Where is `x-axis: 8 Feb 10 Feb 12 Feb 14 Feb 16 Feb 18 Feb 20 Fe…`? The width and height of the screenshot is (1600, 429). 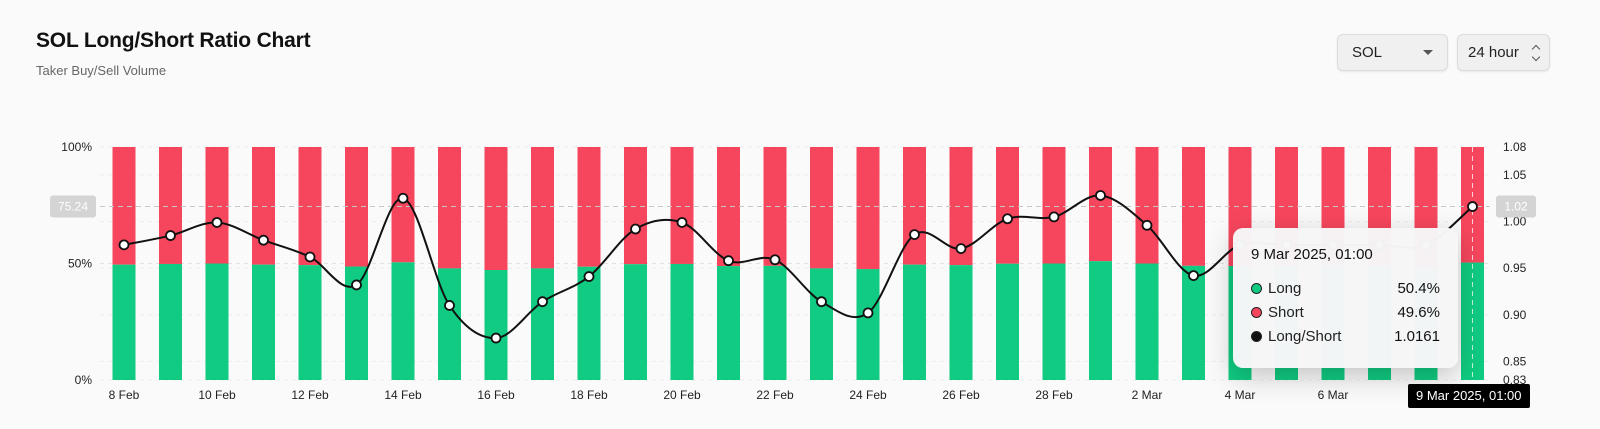
x-axis: 8 Feb 10 Feb 12 Feb 14 Feb 16 Feb 18 Feb 20 Fe… is located at coordinates (775, 395).